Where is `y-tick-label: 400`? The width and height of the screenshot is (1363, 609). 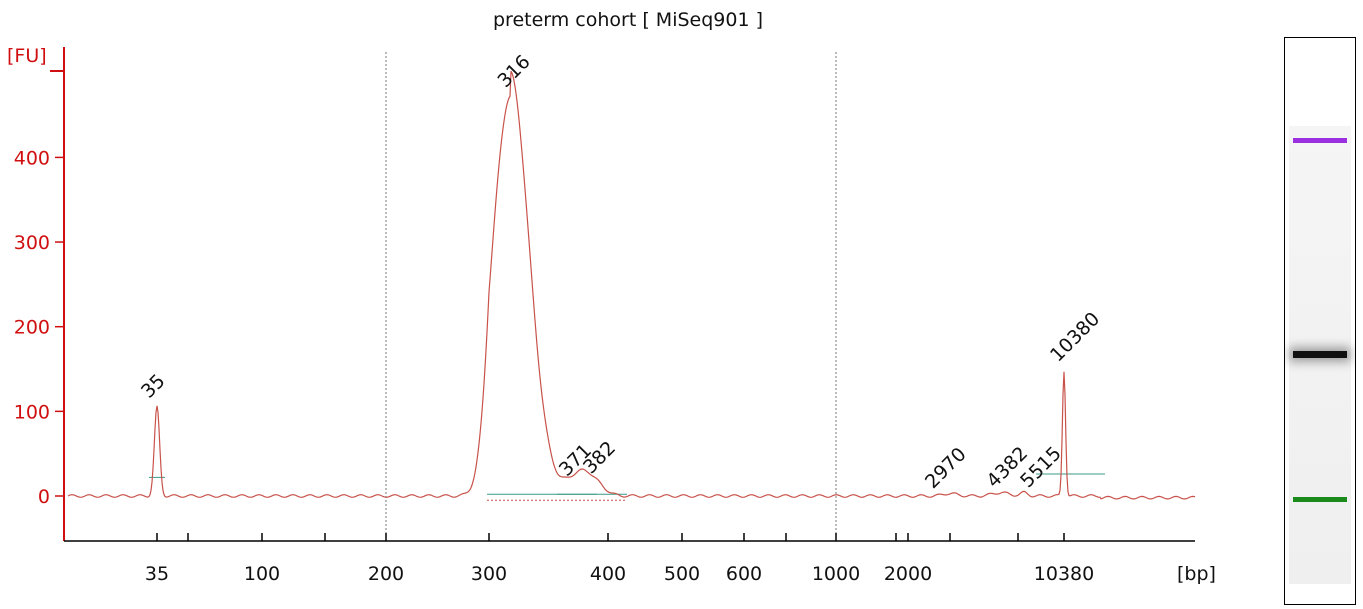 y-tick-label: 400 is located at coordinates (32, 158).